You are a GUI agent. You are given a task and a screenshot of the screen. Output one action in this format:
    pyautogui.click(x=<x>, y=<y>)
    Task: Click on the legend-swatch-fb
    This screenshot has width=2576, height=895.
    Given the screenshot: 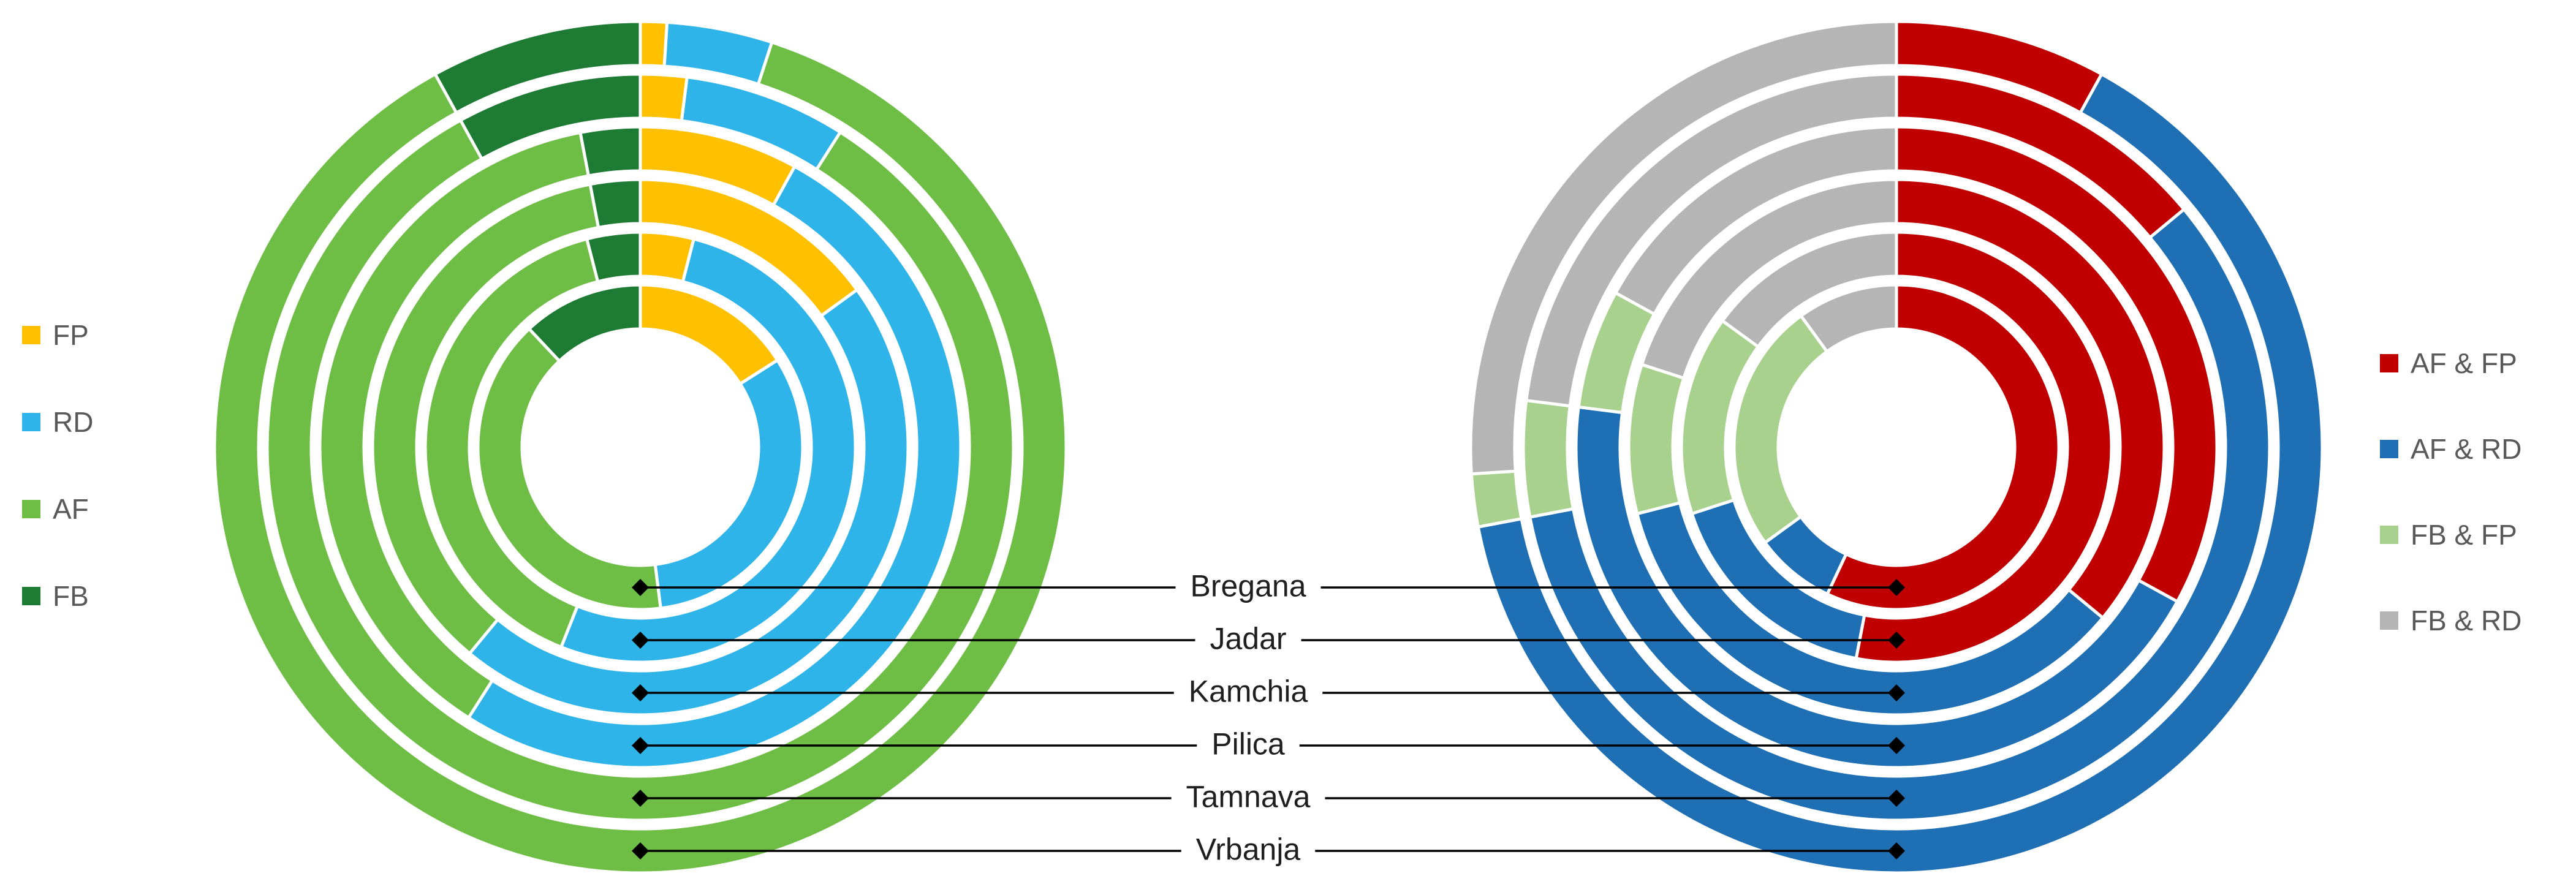 What is the action you would take?
    pyautogui.click(x=31, y=596)
    